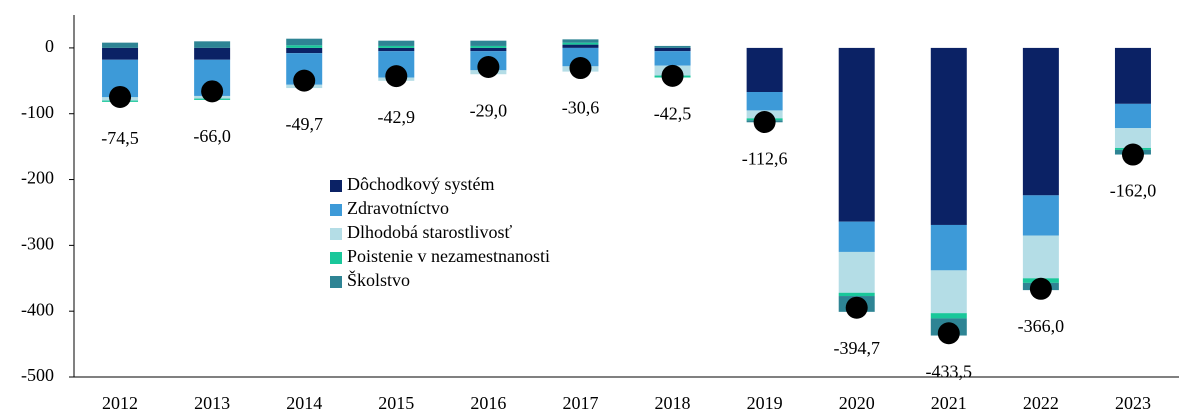  I want to click on y-tick-label: -500, so click(37, 375).